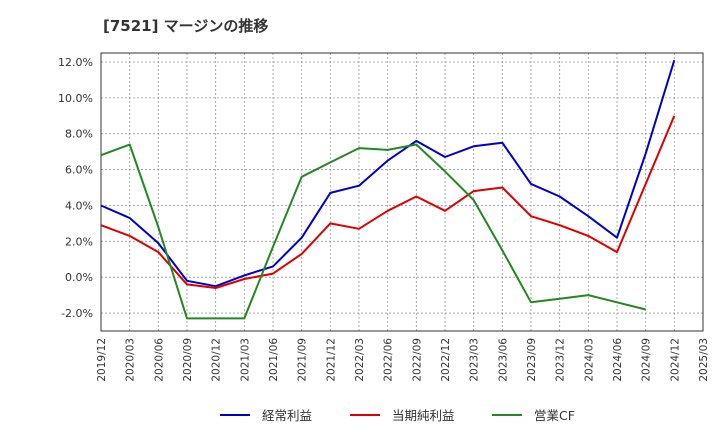  What do you see at coordinates (245, 360) in the screenshot?
I see `x-tick-label: 2021/03` at bounding box center [245, 360].